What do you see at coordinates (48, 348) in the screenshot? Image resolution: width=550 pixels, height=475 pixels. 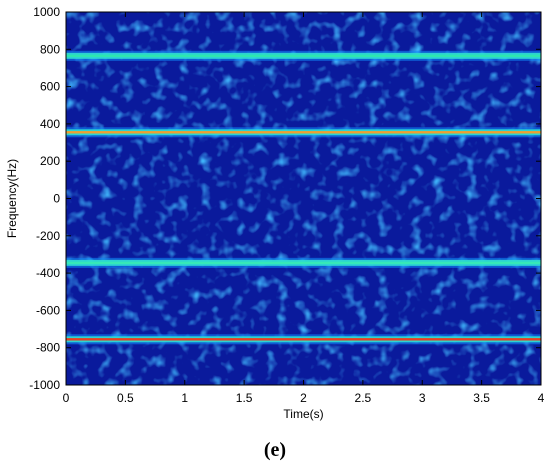 I see `y-tick-label: -800` at bounding box center [48, 348].